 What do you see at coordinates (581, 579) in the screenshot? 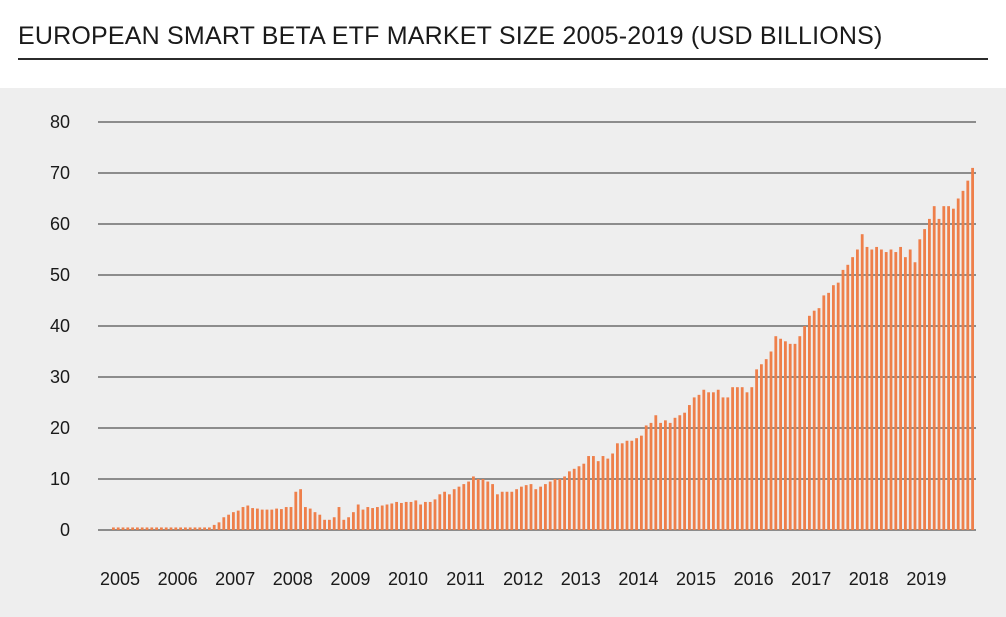
I see `x-tick-label: 2013` at bounding box center [581, 579].